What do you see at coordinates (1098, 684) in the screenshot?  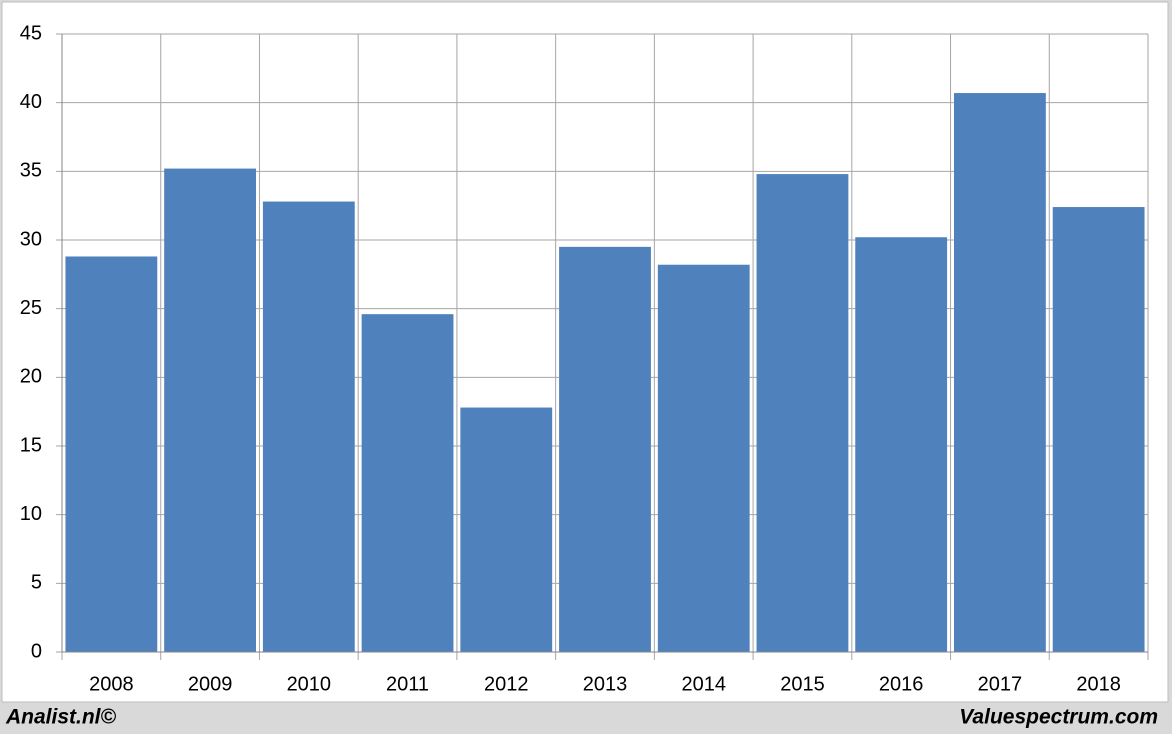 I see `x-tick-label: 2018` at bounding box center [1098, 684].